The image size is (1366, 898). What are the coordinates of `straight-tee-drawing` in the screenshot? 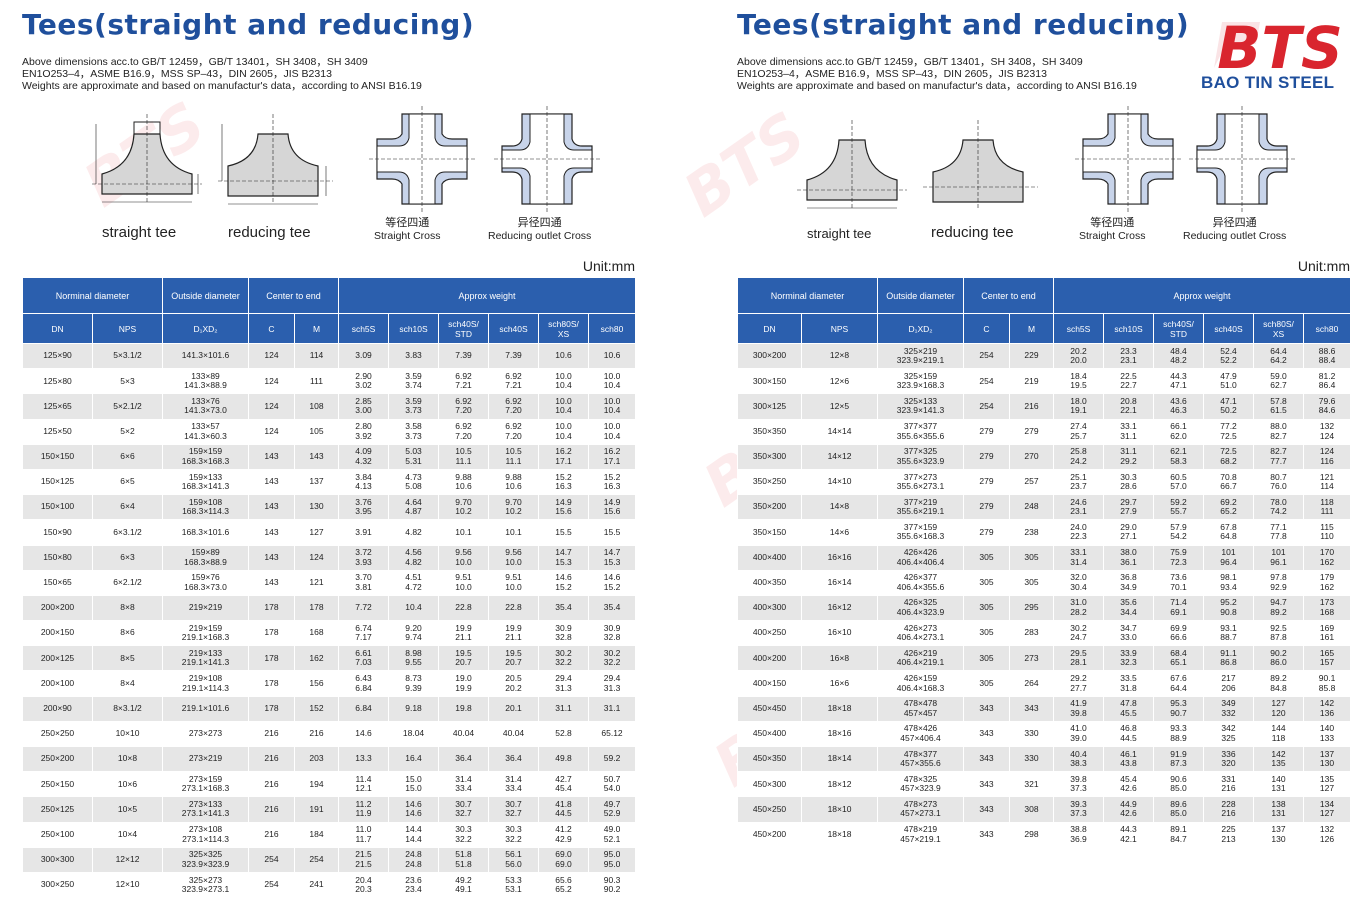 It's located at (147, 159).